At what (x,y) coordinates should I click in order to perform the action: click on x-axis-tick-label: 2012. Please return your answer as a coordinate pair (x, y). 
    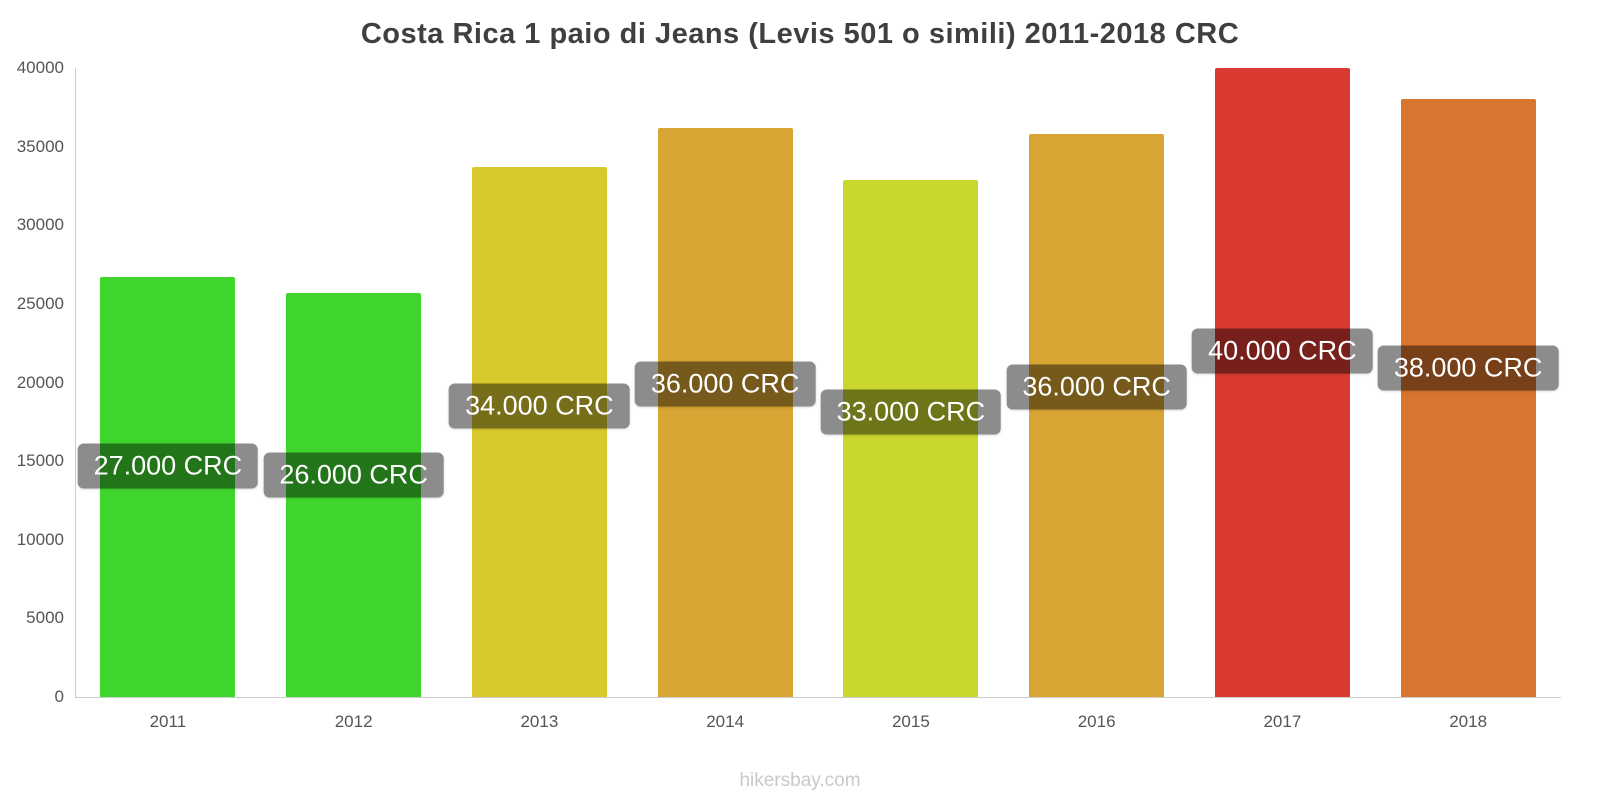
    Looking at the image, I should click on (353, 721).